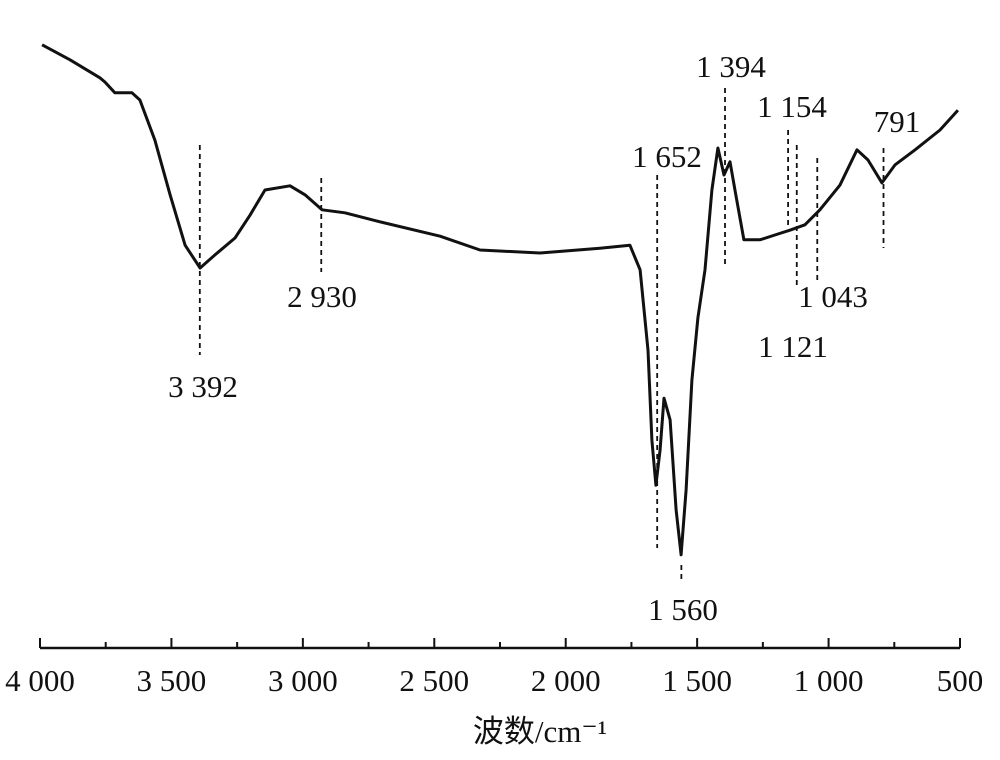 This screenshot has width=1000, height=760. Describe the element at coordinates (960, 680) in the screenshot. I see `x-tick-label: 500` at that location.